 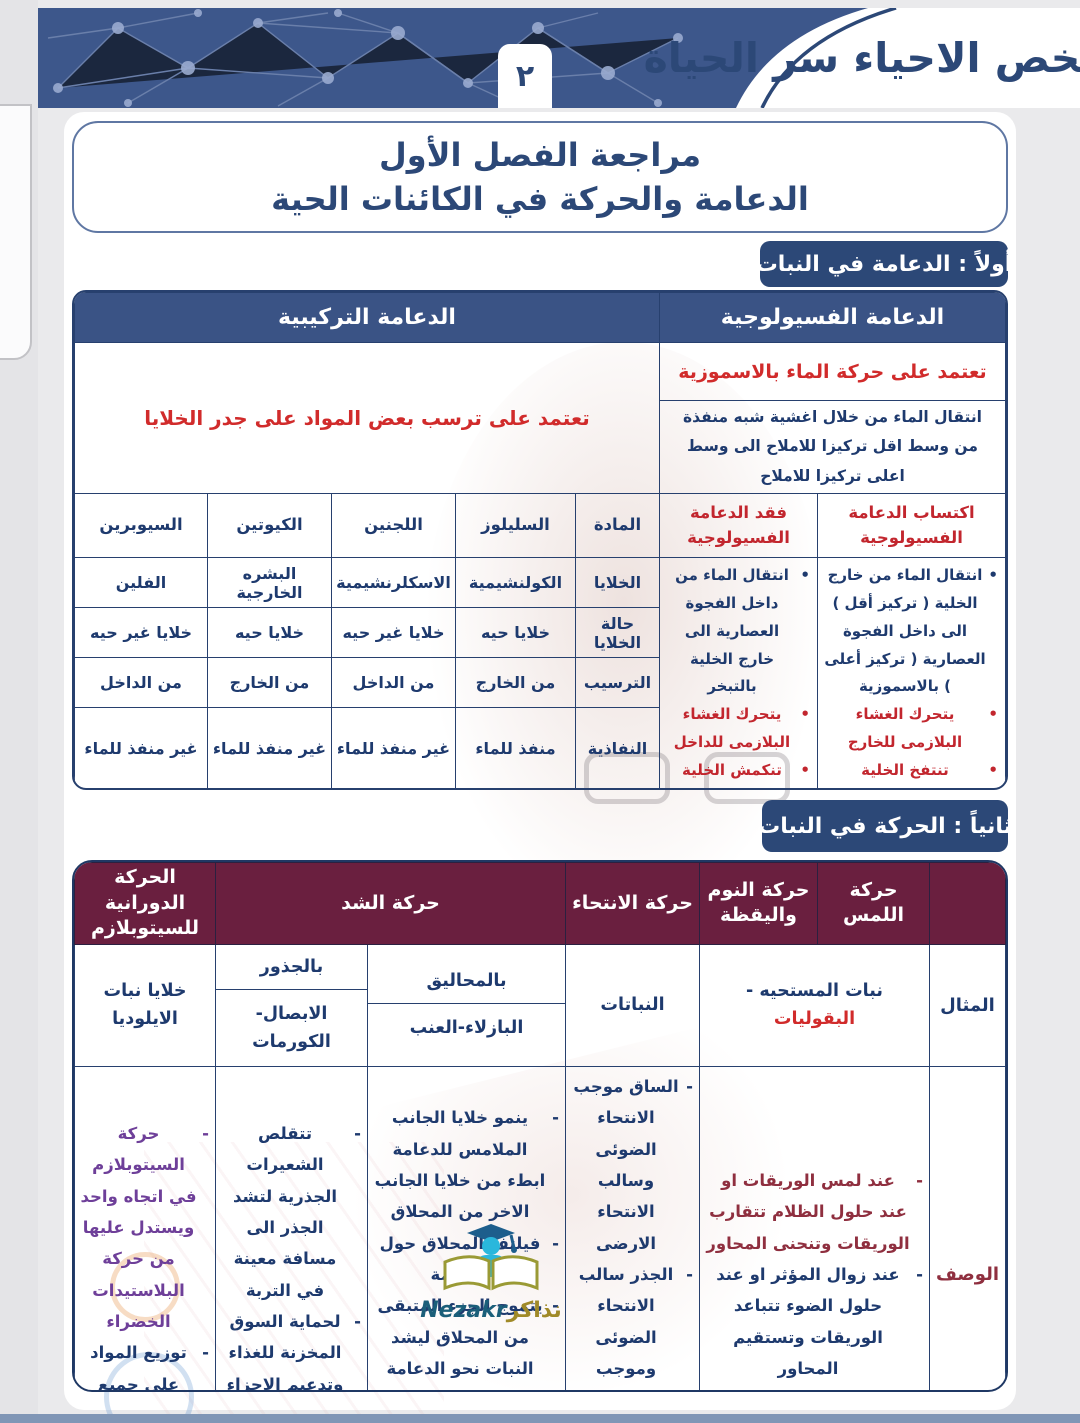 What do you see at coordinates (393, 633) in the screenshot?
I see `state-lignin: خلايا غير حيه` at bounding box center [393, 633].